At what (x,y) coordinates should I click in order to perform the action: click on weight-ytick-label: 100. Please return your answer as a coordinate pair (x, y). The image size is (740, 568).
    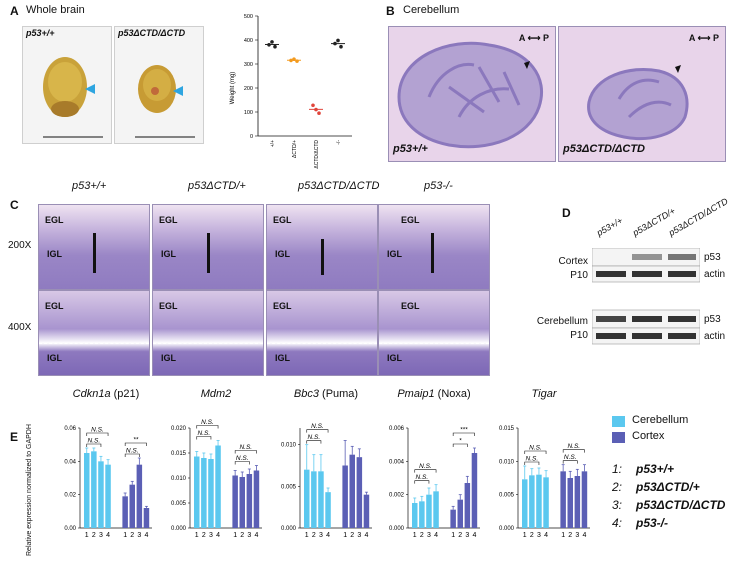
    Looking at the image, I should click on (248, 113).